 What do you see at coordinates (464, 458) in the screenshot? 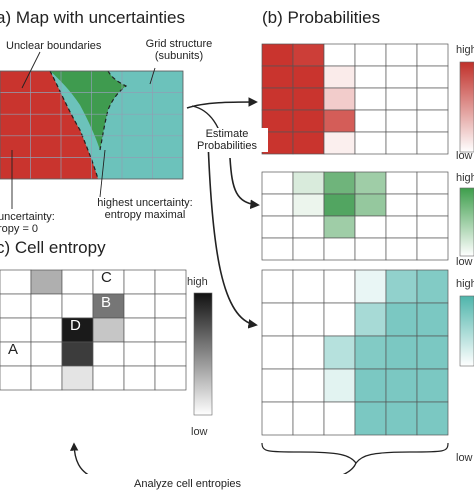
I see `colorbar-teal-low: low` at bounding box center [464, 458].